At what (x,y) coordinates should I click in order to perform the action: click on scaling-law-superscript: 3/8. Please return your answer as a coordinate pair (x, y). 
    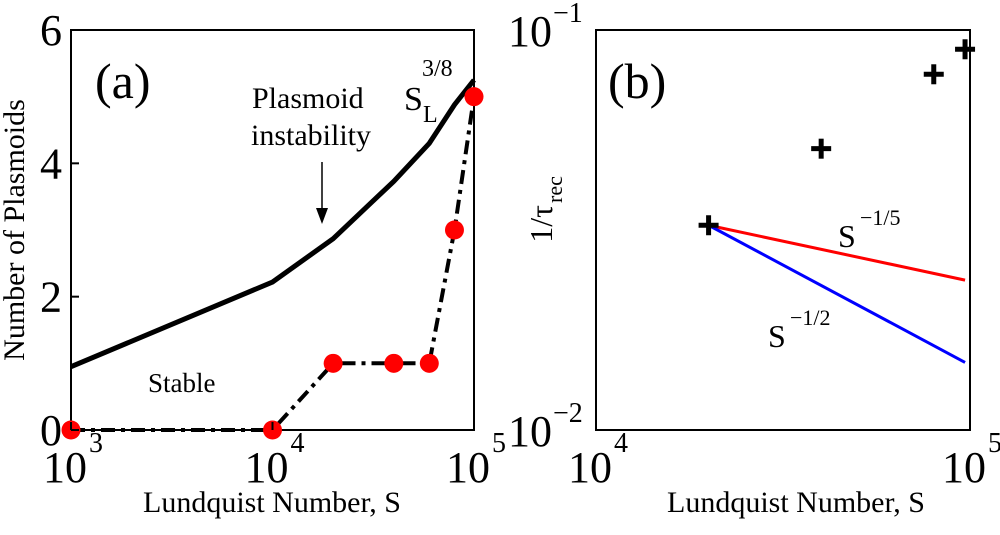
    Looking at the image, I should click on (437, 69).